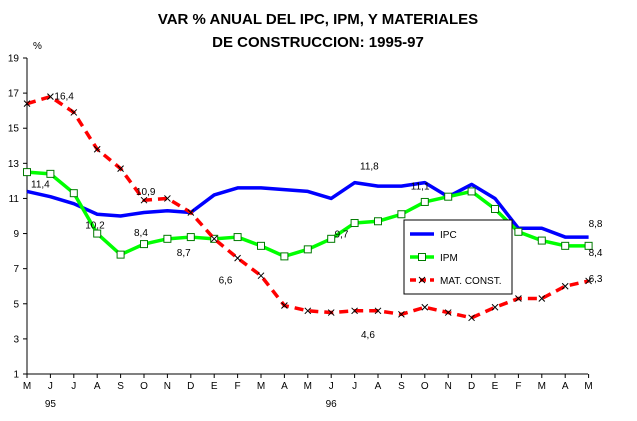  Describe the element at coordinates (146, 192) in the screenshot. I see `data-label: 10,9` at that location.